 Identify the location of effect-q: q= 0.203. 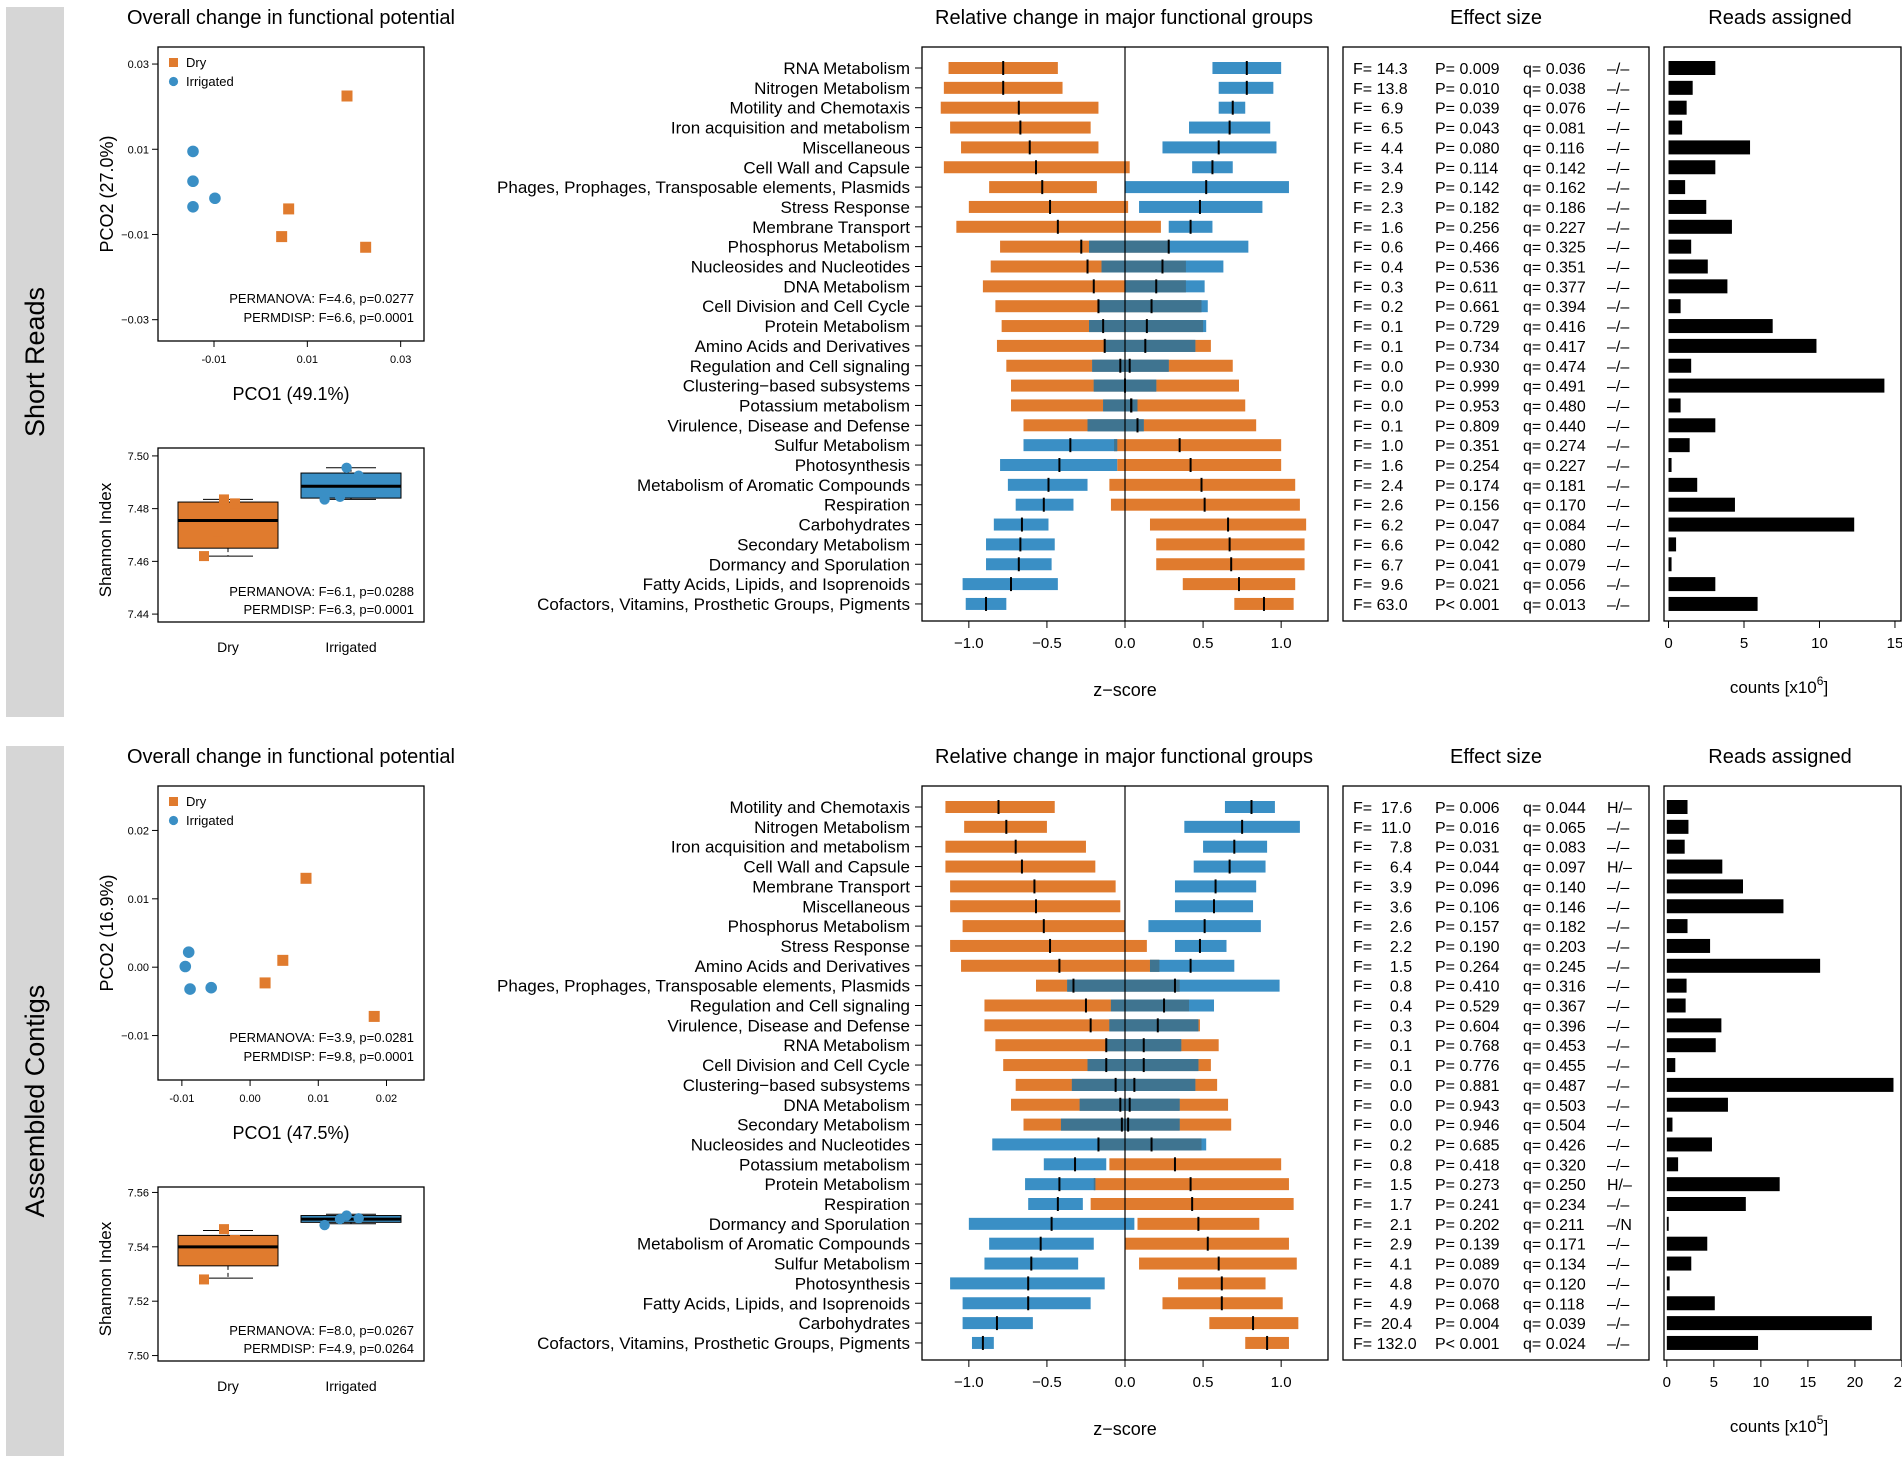
(1554, 947).